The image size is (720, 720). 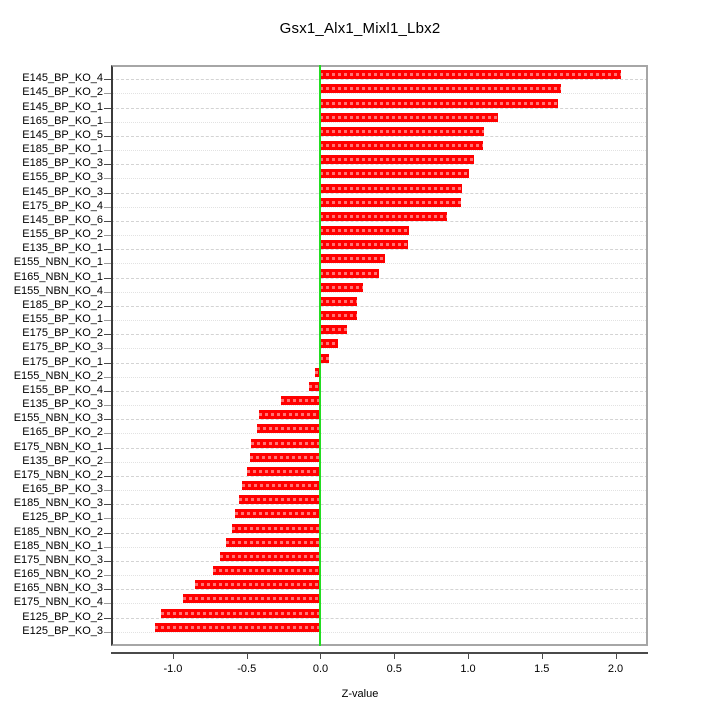 What do you see at coordinates (58, 262) in the screenshot?
I see `y-tick-label: E155_NBN_KO_1` at bounding box center [58, 262].